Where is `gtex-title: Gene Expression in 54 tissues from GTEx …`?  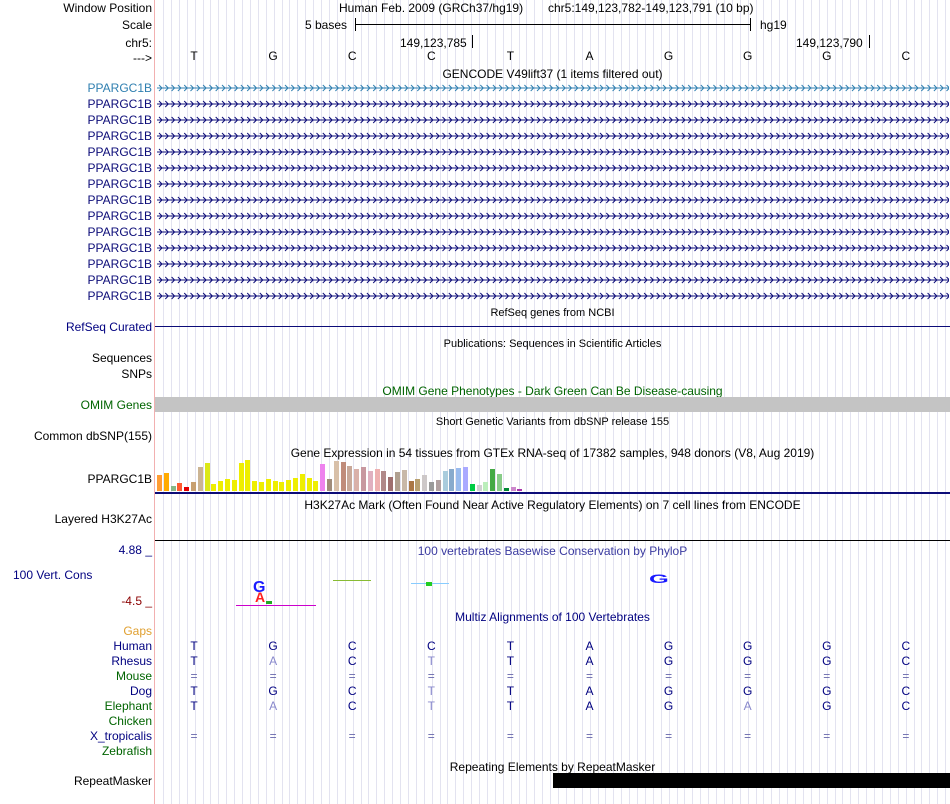 gtex-title: Gene Expression in 54 tissues from GTEx … is located at coordinates (552, 453).